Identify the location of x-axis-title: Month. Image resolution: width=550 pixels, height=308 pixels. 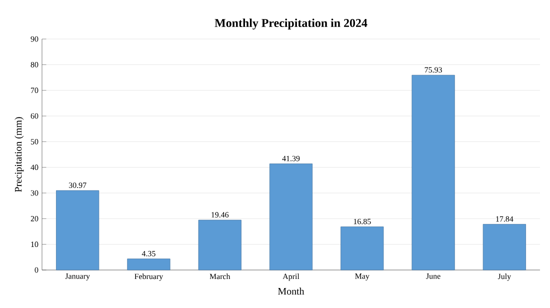
(291, 291).